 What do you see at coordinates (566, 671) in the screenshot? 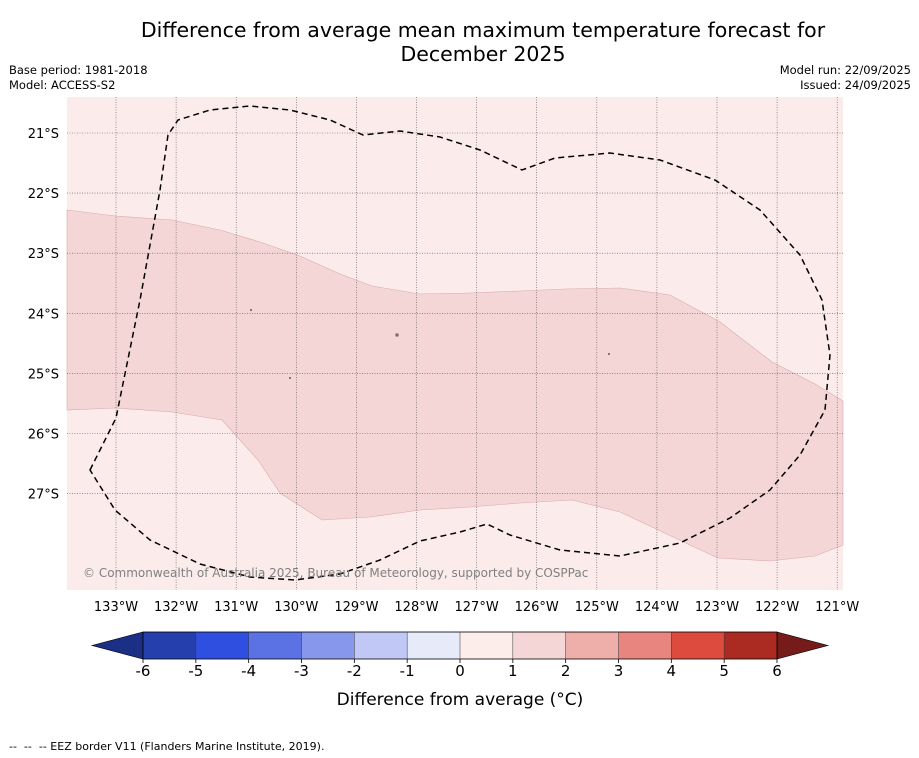
I see `colorbar-tick-label: 2` at bounding box center [566, 671].